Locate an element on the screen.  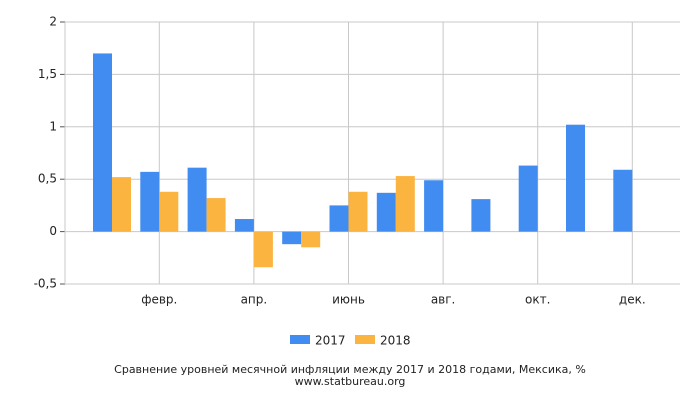
x-tick-label: окт. is located at coordinates (537, 300).